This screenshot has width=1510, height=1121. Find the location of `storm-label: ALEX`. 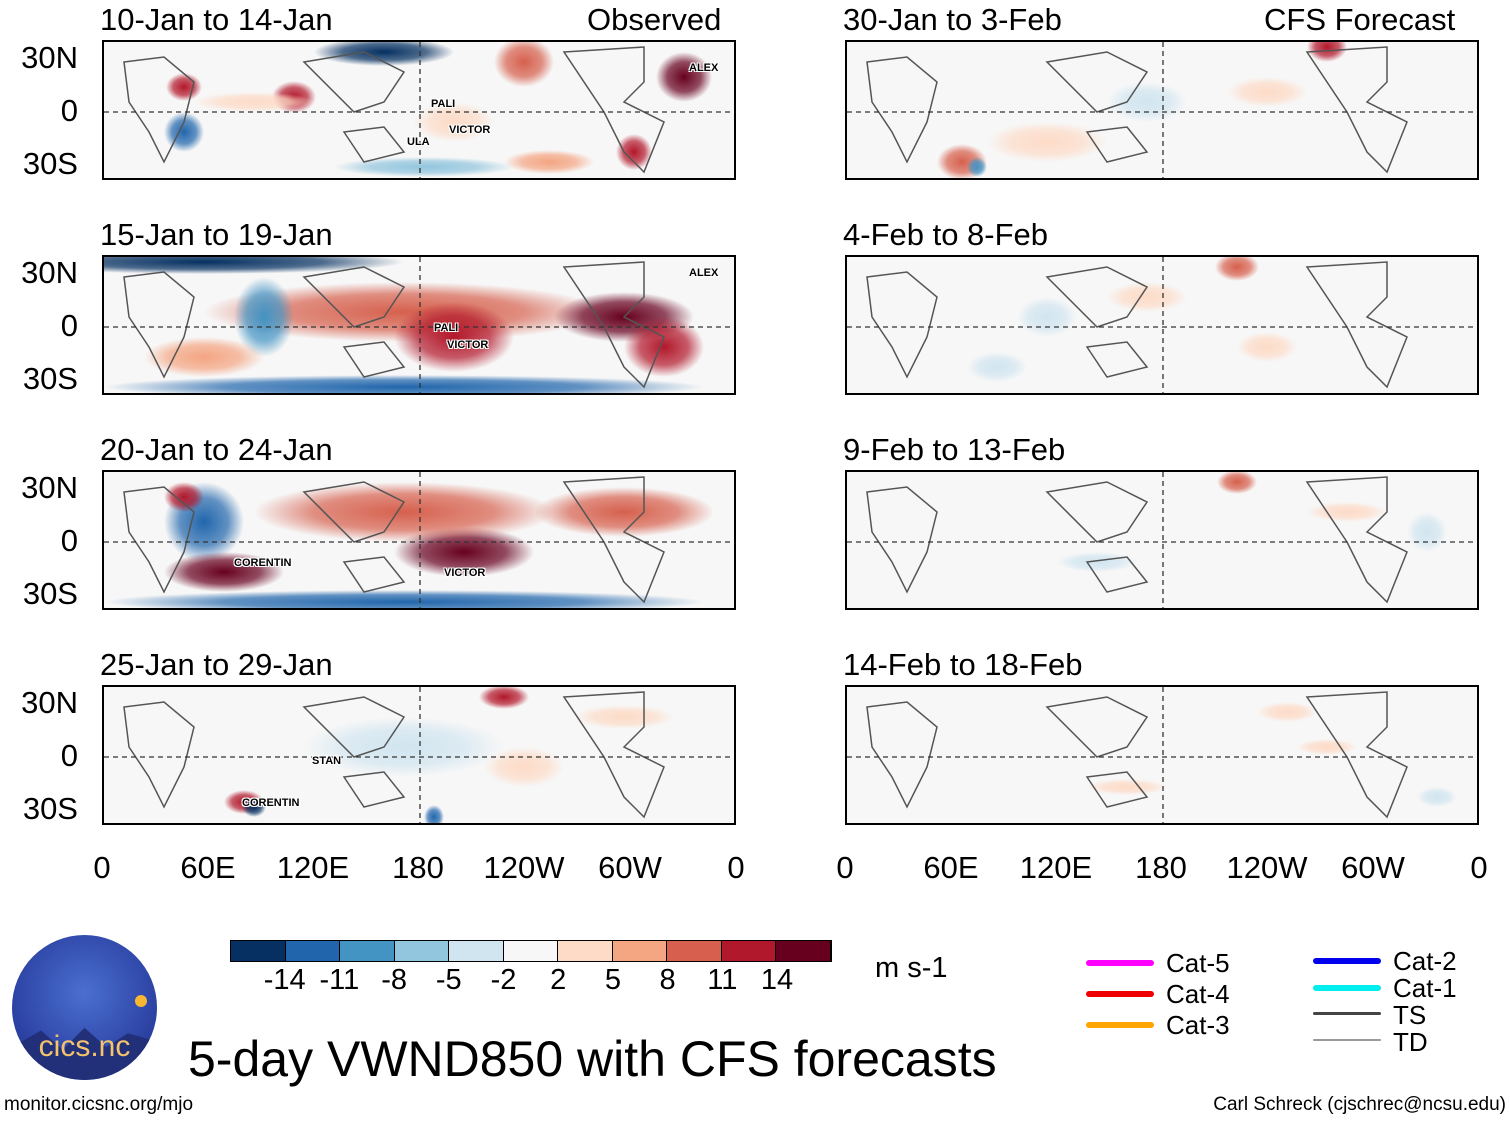

storm-label: ALEX is located at coordinates (704, 68).